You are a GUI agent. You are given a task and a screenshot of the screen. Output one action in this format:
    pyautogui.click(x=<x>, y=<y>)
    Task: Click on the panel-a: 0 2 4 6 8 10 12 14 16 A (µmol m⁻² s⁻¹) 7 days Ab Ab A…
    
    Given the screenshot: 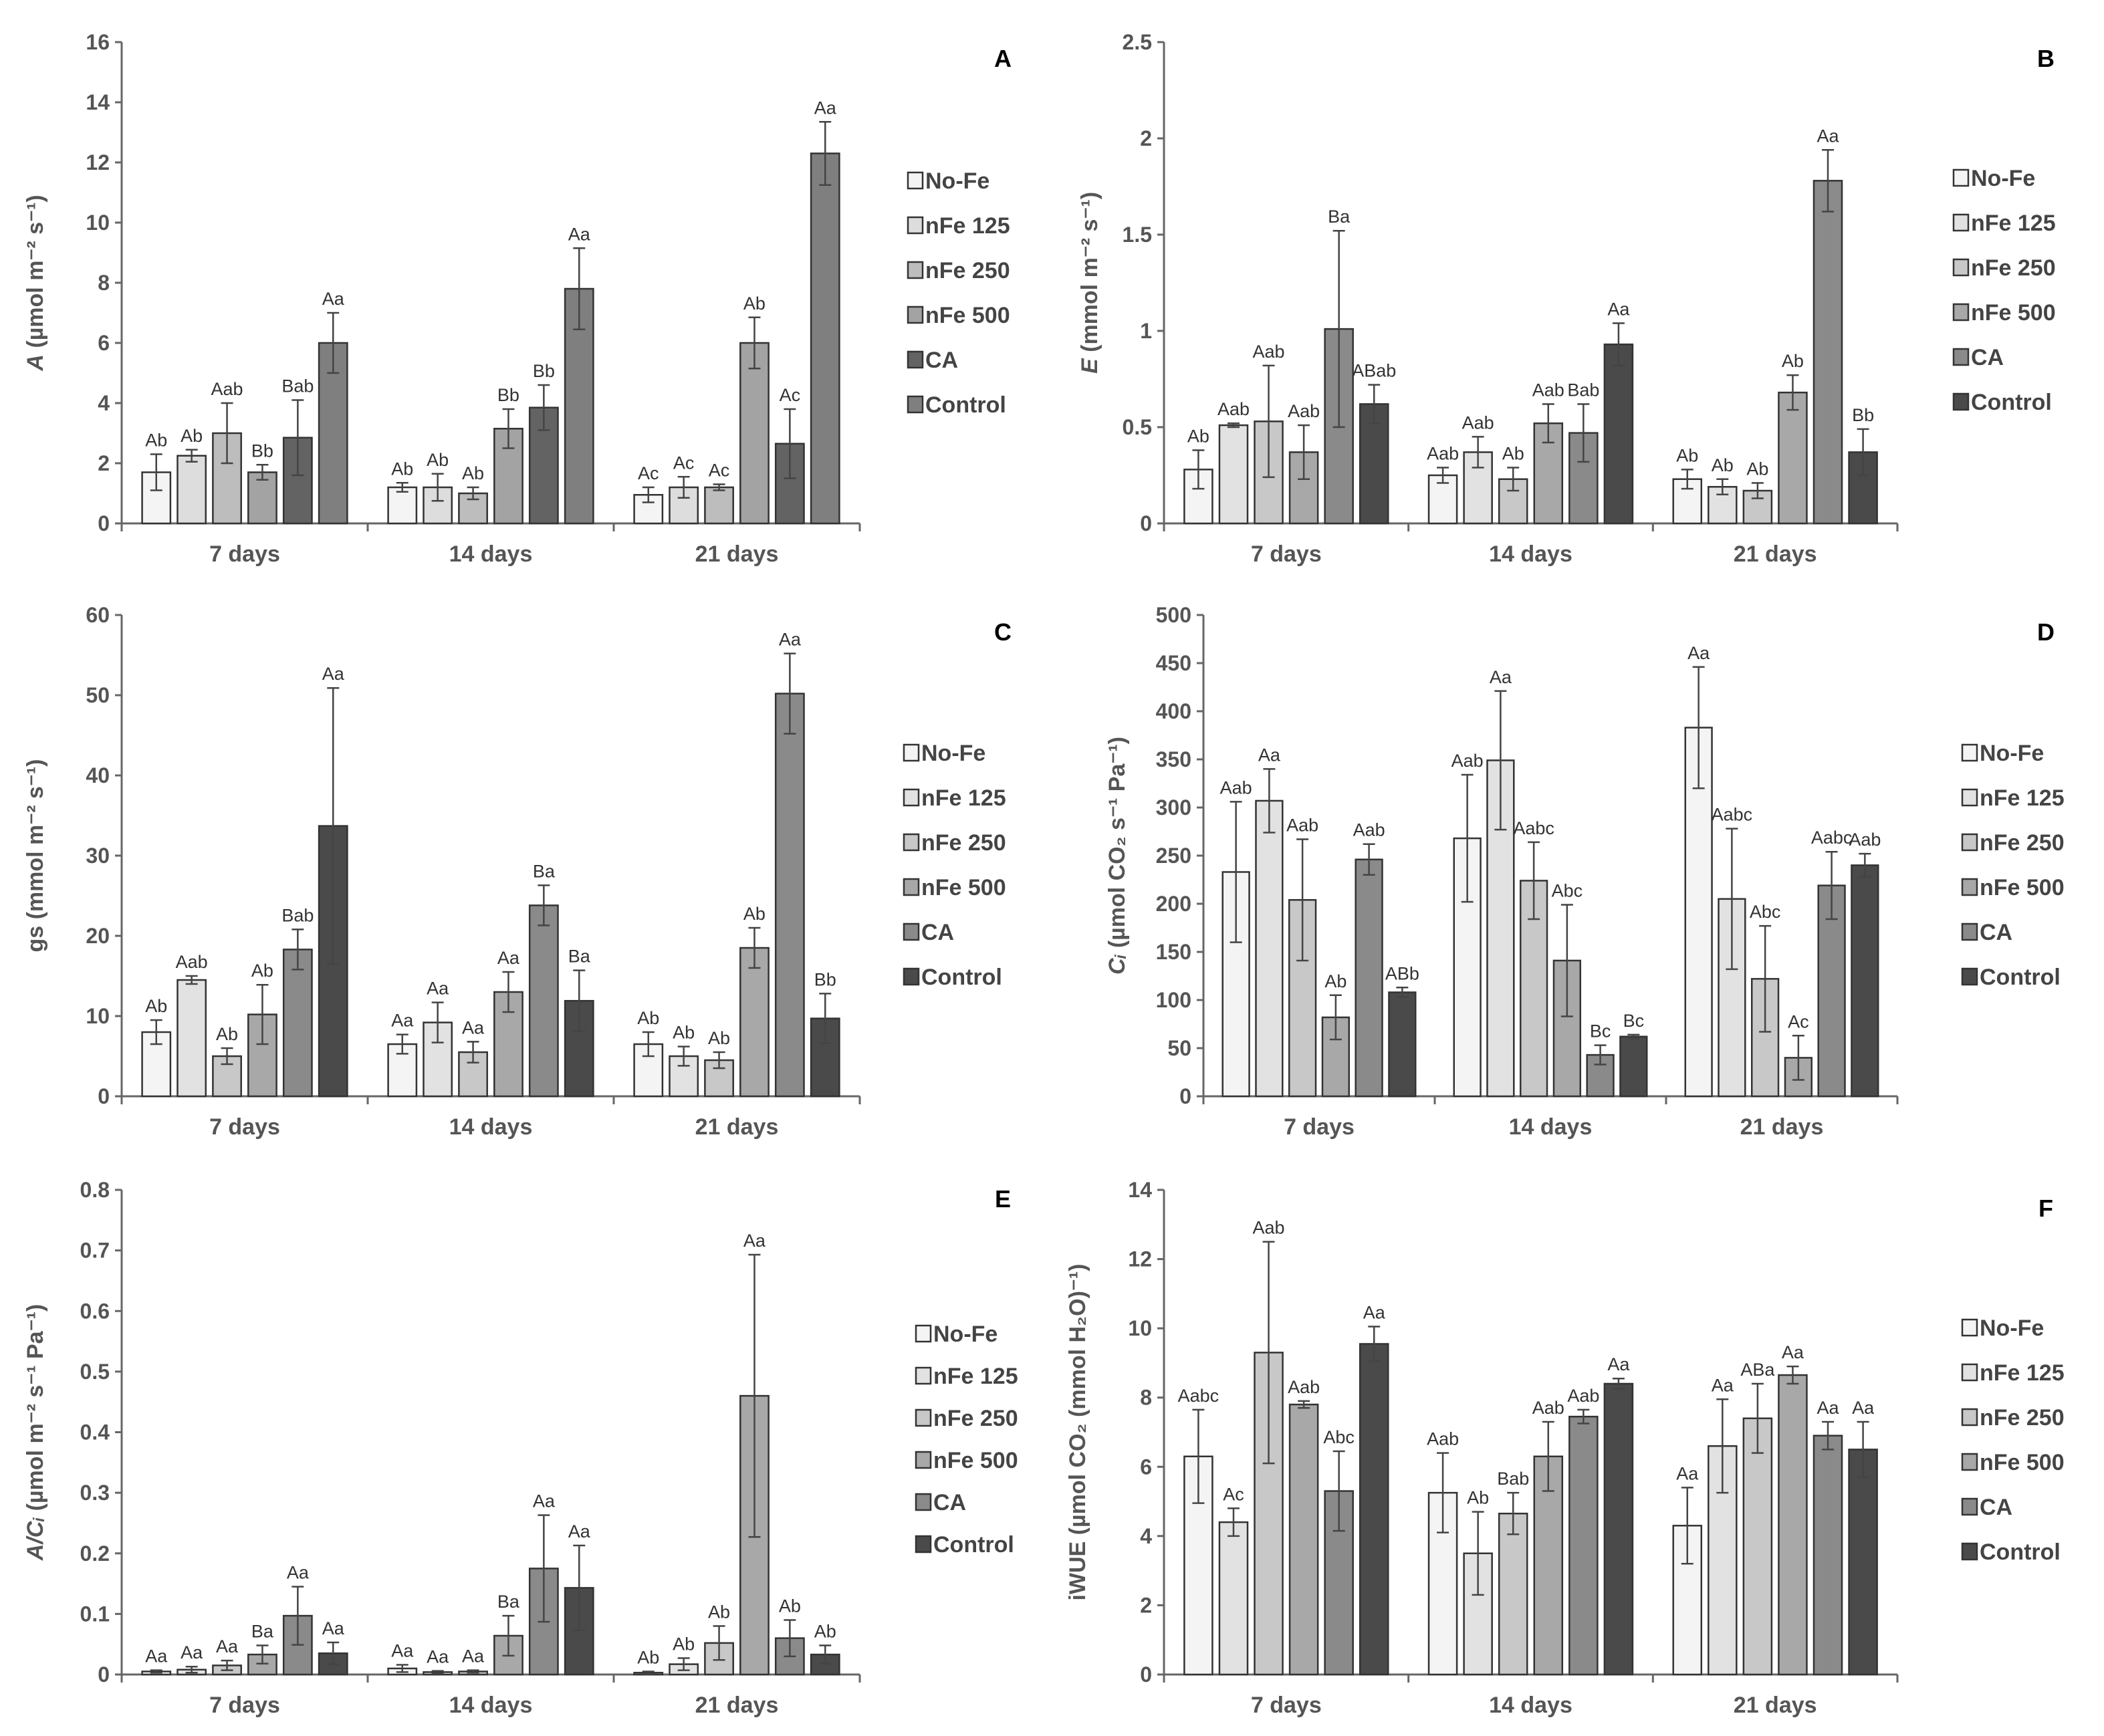 What is the action you would take?
    pyautogui.click(x=517, y=298)
    